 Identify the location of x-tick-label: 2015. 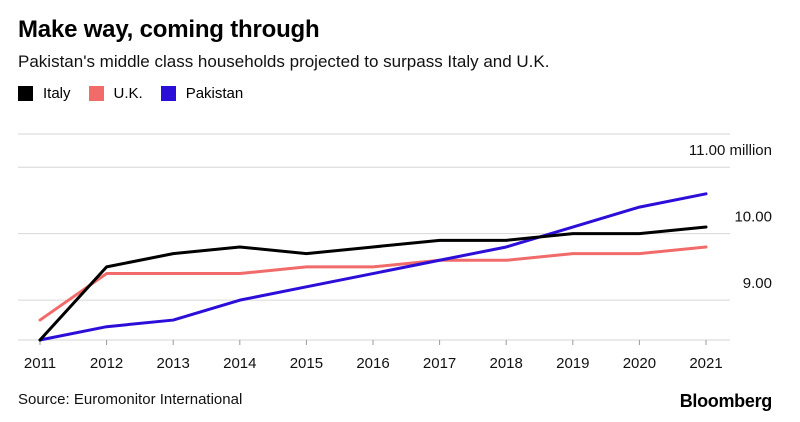
(306, 363).